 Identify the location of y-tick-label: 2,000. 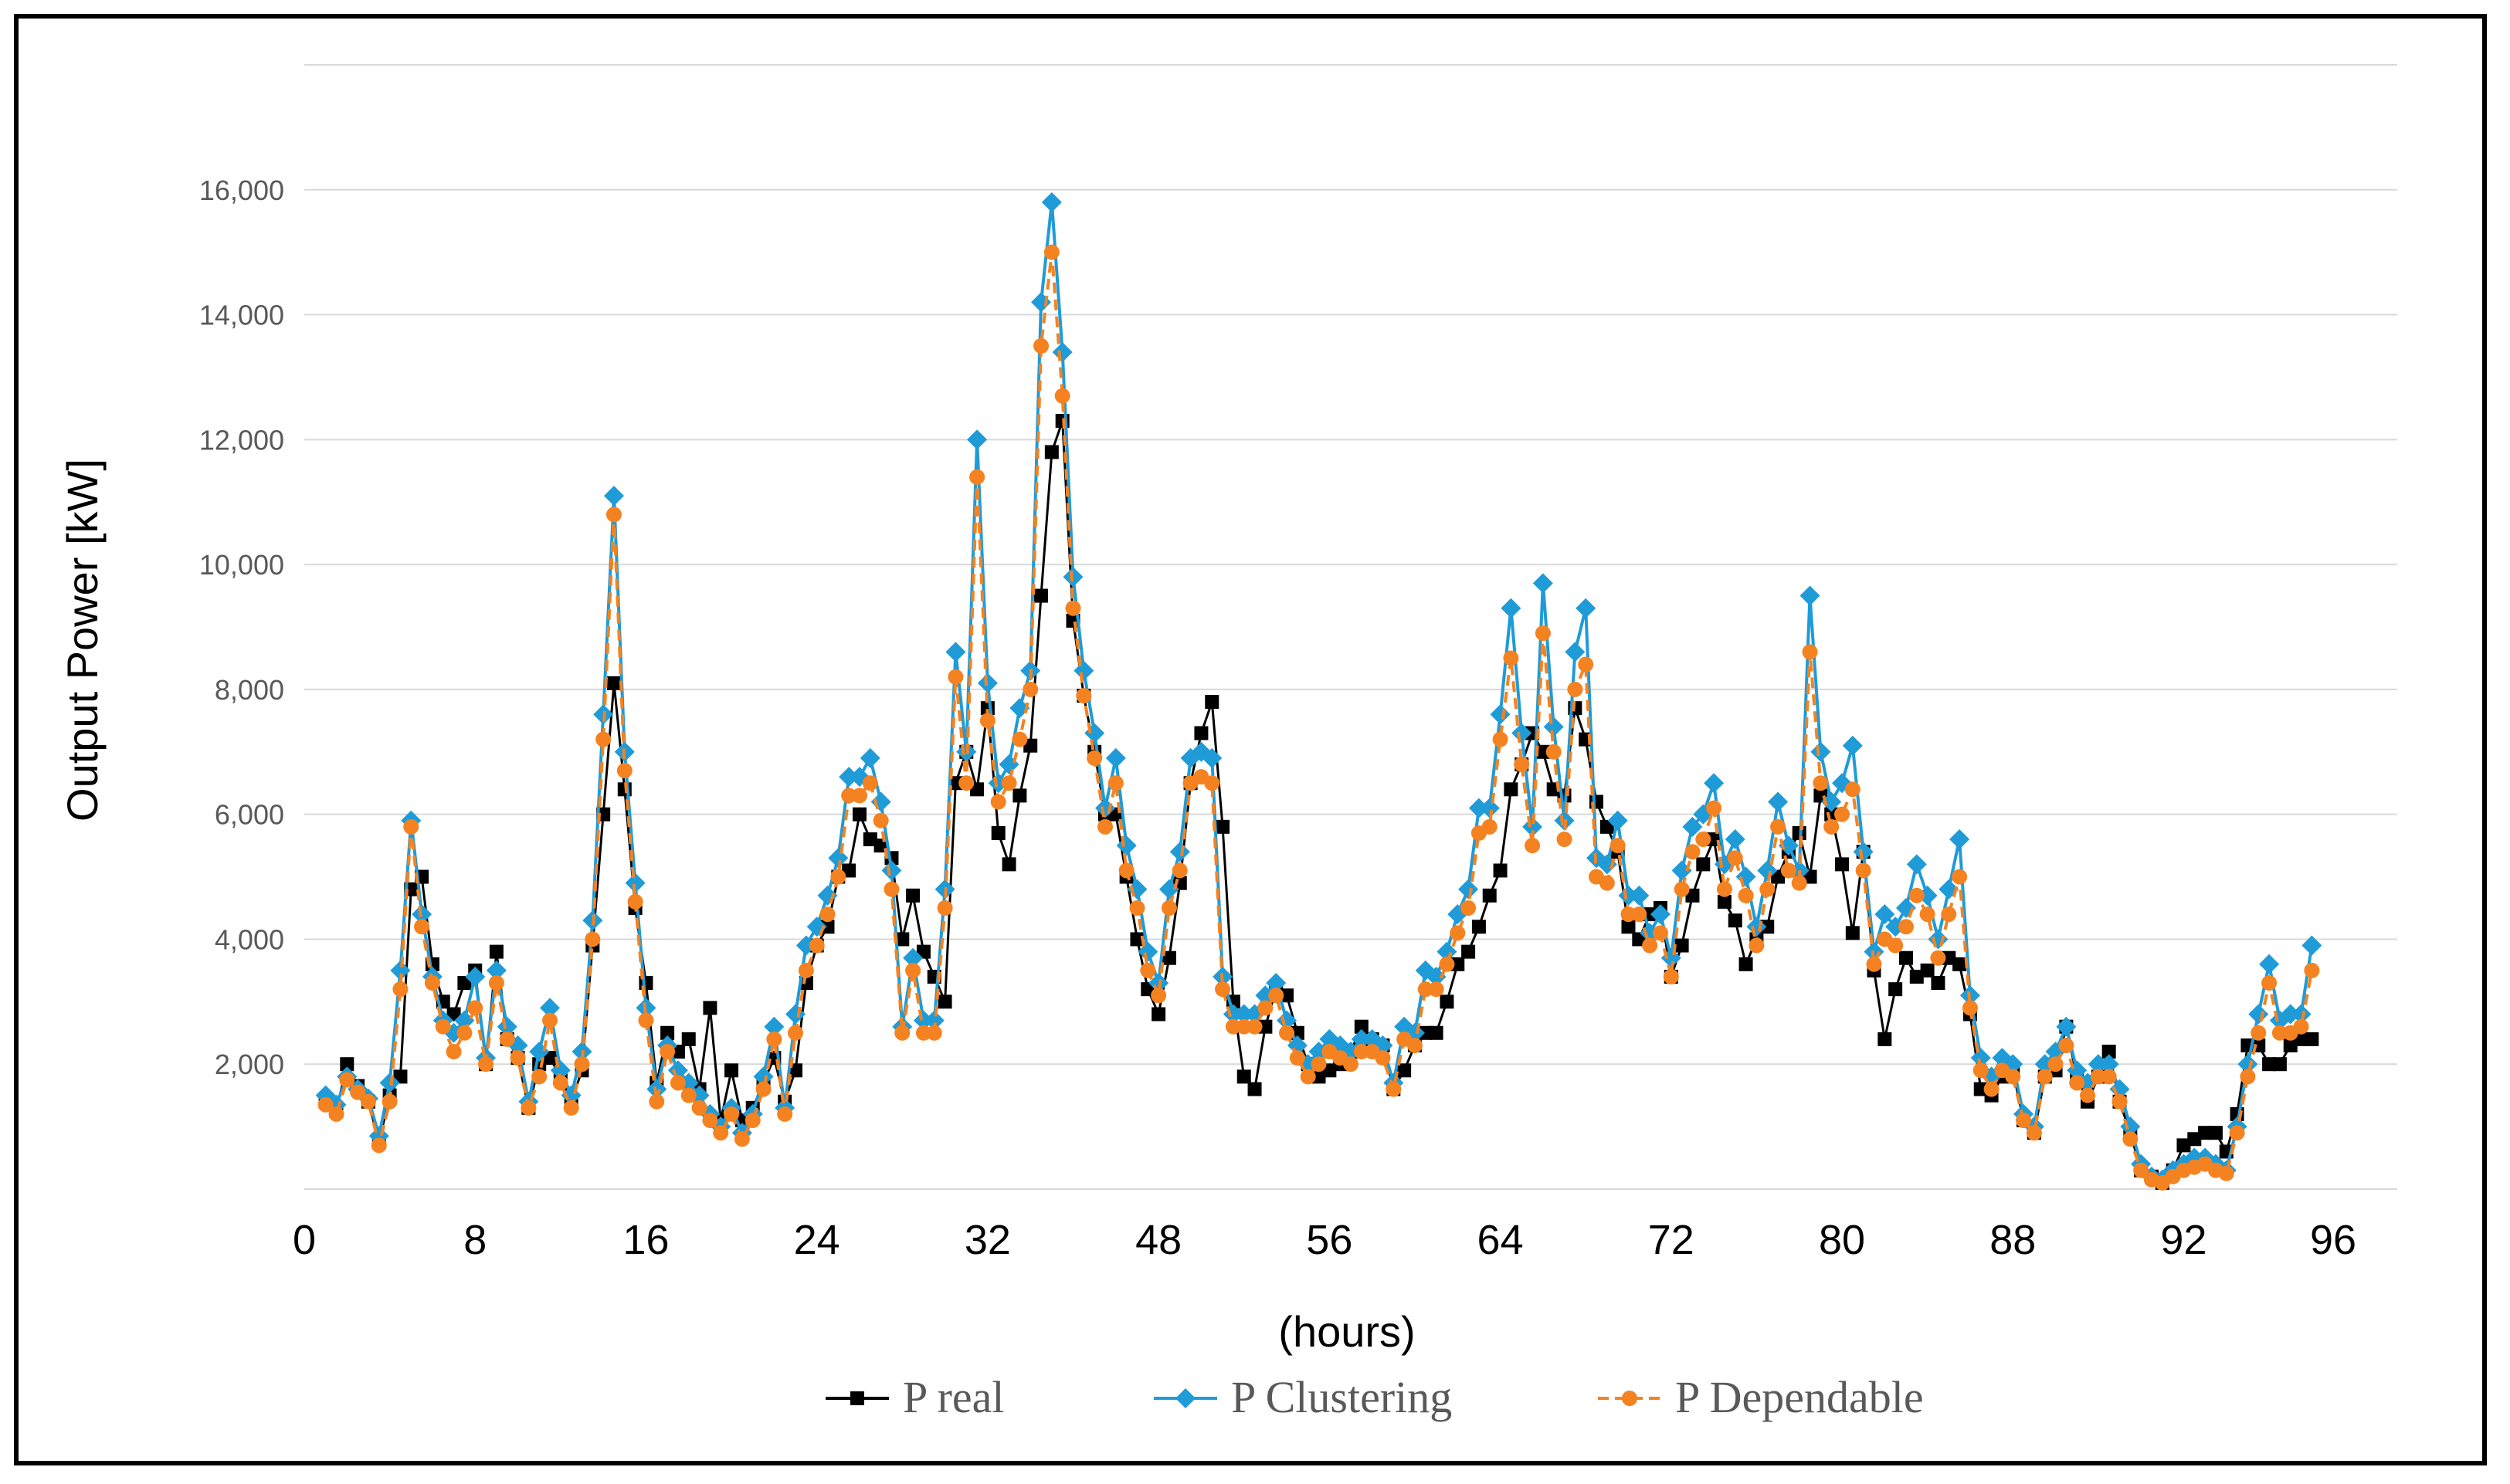
(249, 1064).